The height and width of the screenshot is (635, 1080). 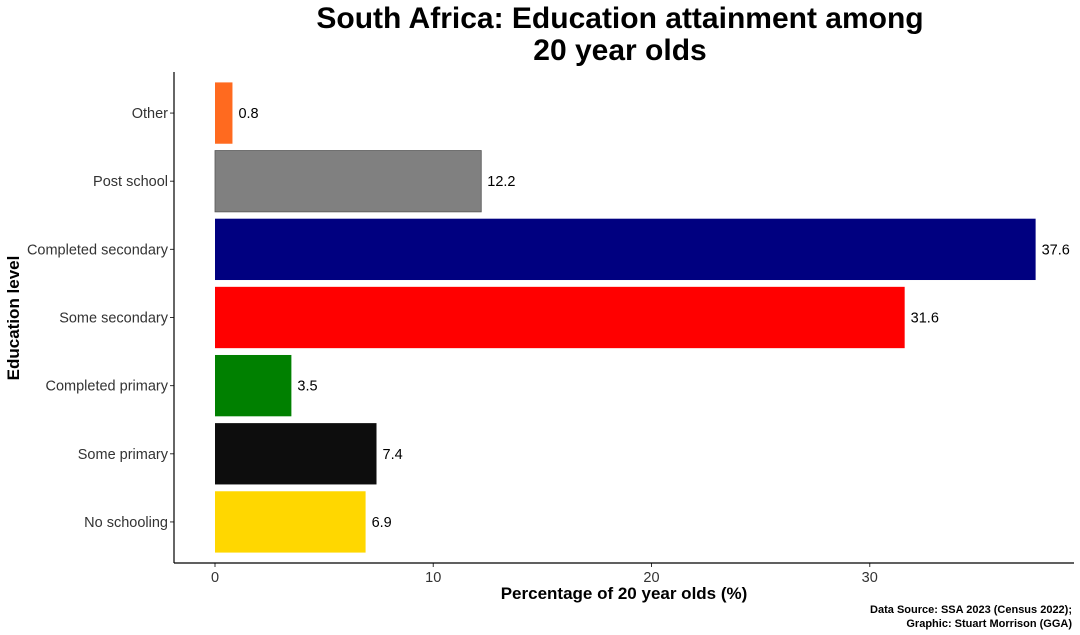 What do you see at coordinates (126, 523) in the screenshot?
I see `y-tick-label-no-schooling: No schooling` at bounding box center [126, 523].